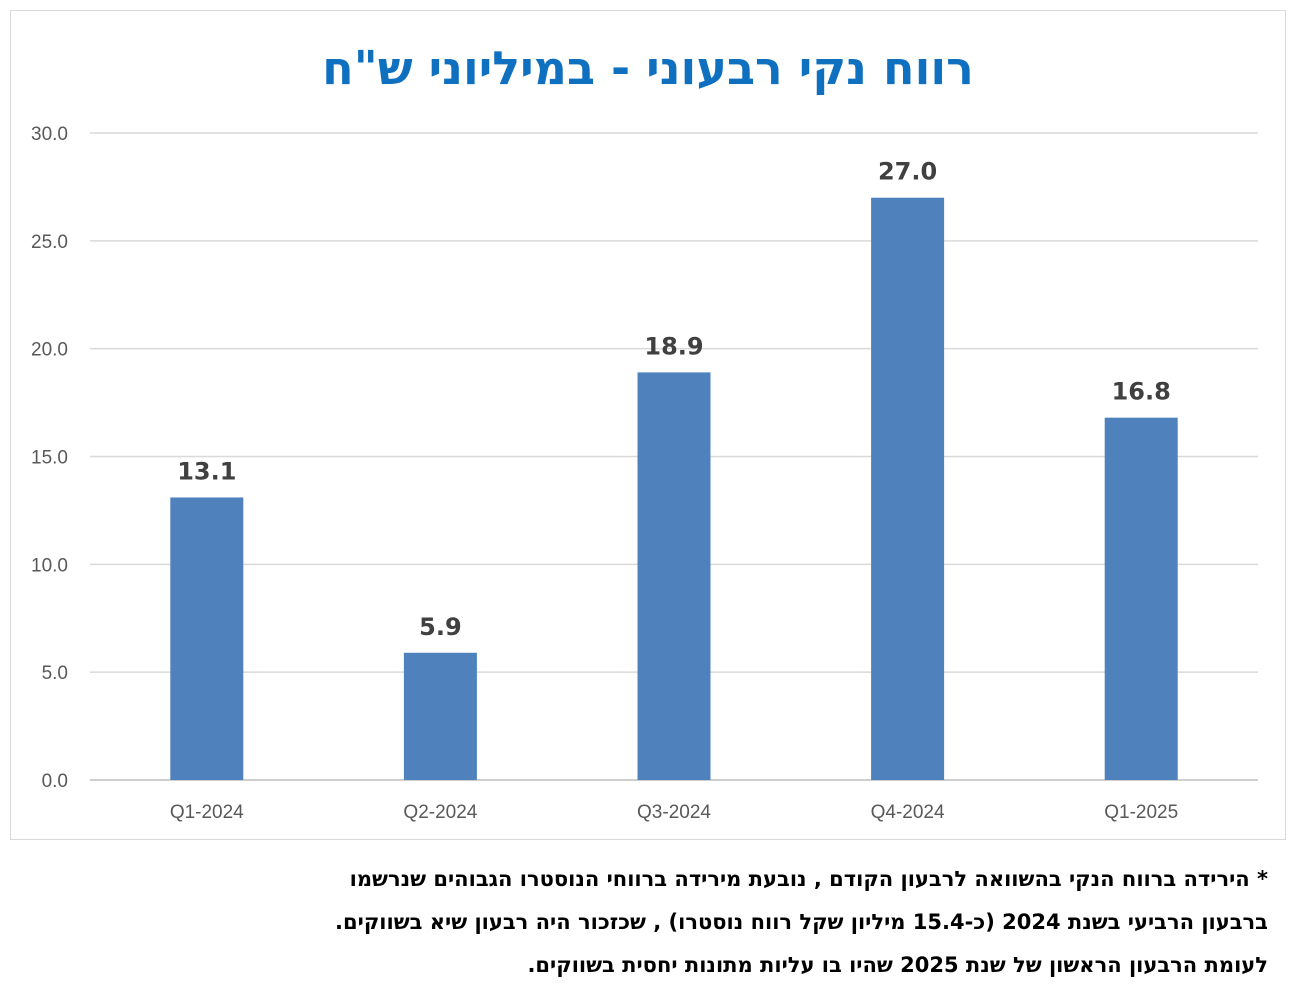 This screenshot has height=992, width=1296. I want to click on x-axis-ticks: Q1-2024 Q2-2024 Q3-2024 Q4-2024 Q1-2025, so click(674, 812).